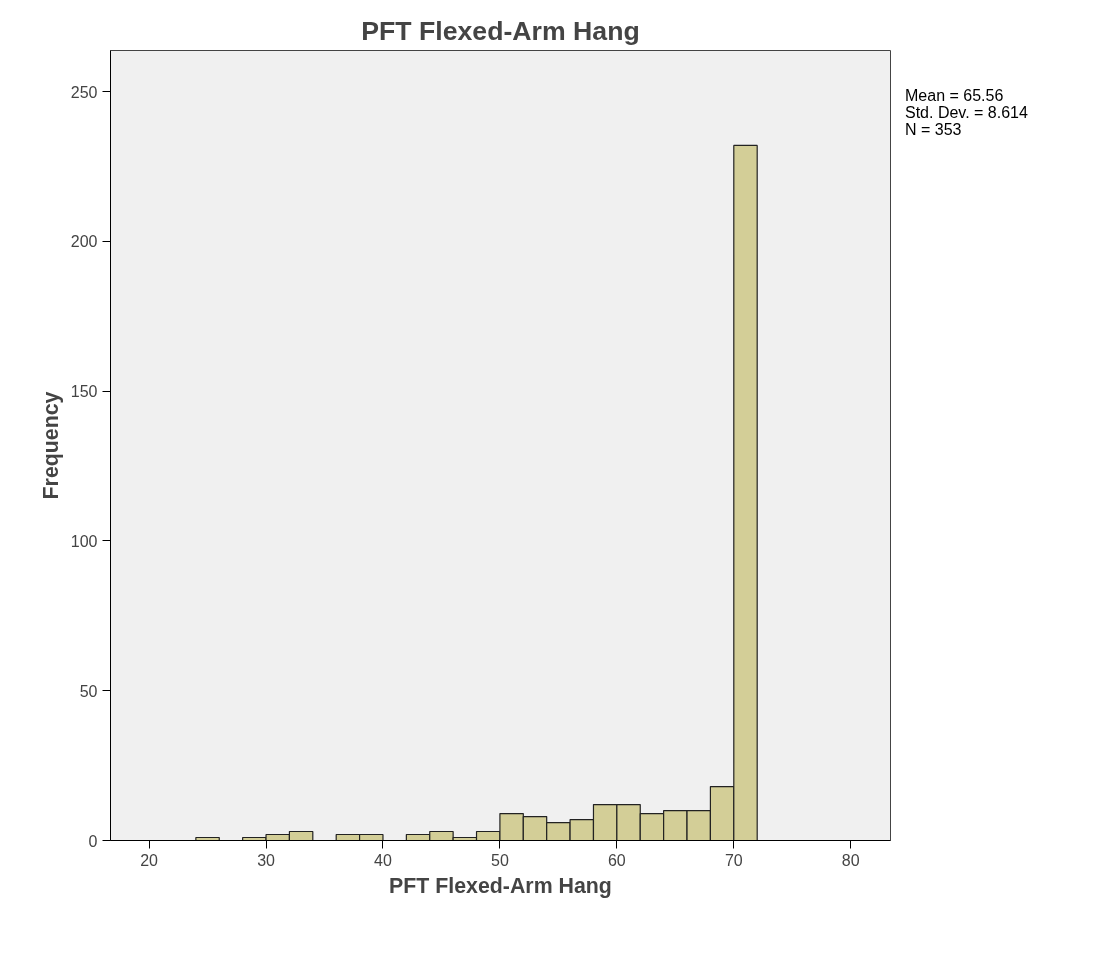 The image size is (1102, 953). Describe the element at coordinates (850, 860) in the screenshot. I see `x-tick-label: 80` at that location.